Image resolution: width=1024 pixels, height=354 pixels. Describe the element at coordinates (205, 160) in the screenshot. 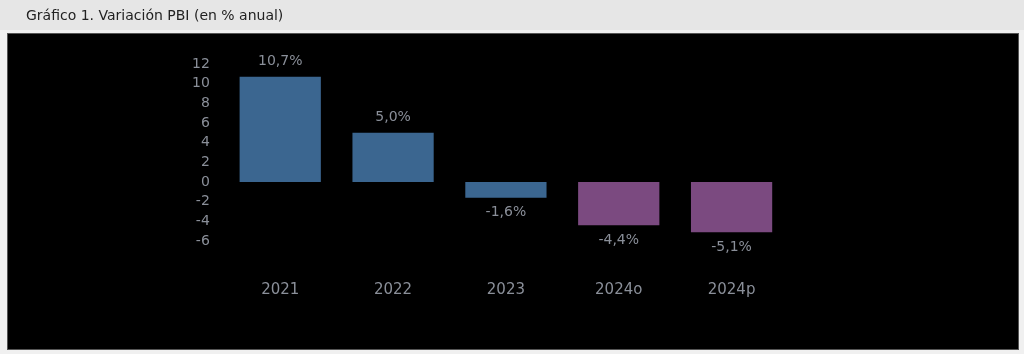

I see `y-tick-label: 2` at that location.